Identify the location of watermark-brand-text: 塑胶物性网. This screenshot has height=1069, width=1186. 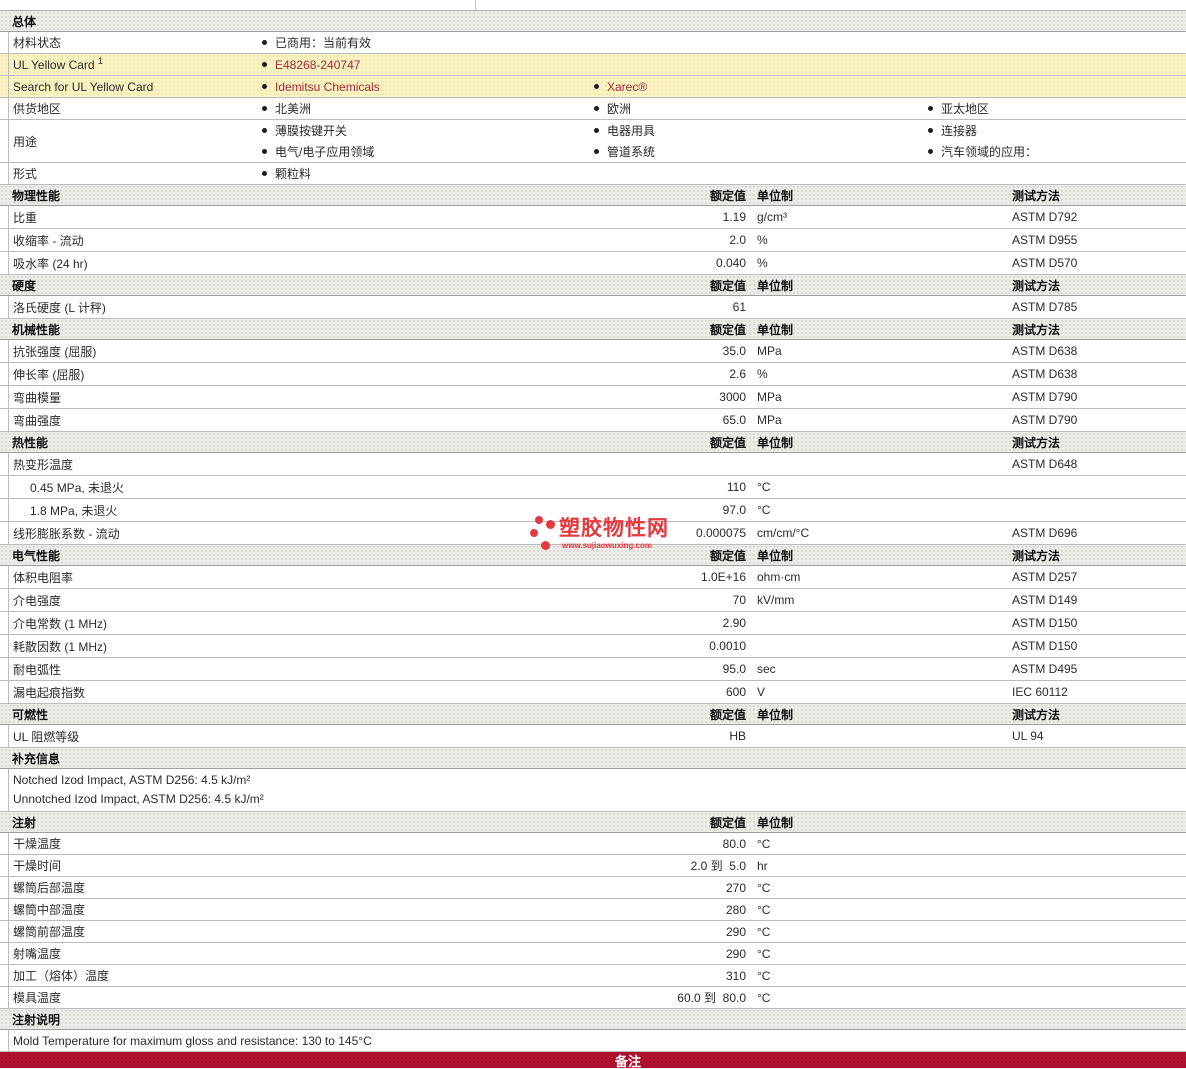
(614, 528).